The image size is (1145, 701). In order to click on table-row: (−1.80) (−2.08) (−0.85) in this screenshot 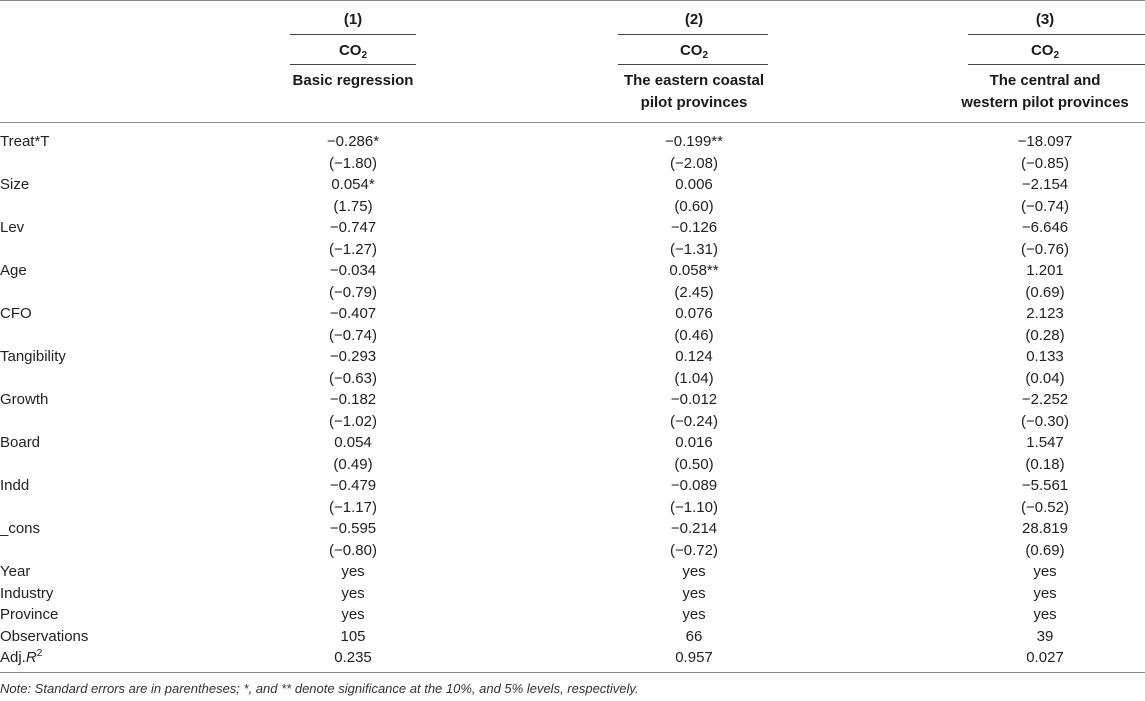, I will do `click(572, 164)`.